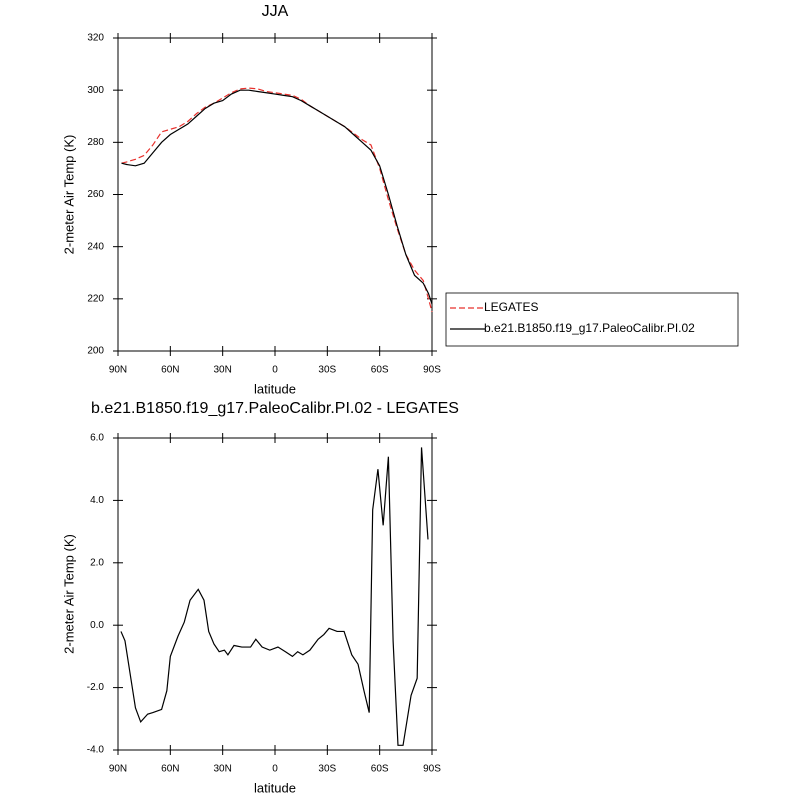 Image resolution: width=800 pixels, height=800 pixels. What do you see at coordinates (95, 351) in the screenshot?
I see `y-tick-label: 200` at bounding box center [95, 351].